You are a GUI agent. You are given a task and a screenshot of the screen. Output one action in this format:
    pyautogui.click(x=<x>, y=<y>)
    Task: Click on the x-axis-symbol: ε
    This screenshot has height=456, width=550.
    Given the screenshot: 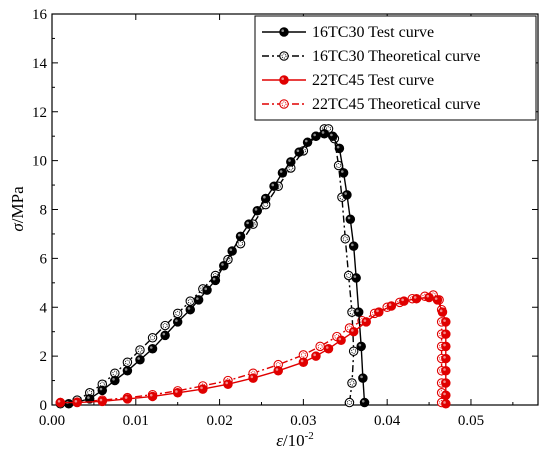 What is the action you would take?
    pyautogui.click(x=279, y=440)
    